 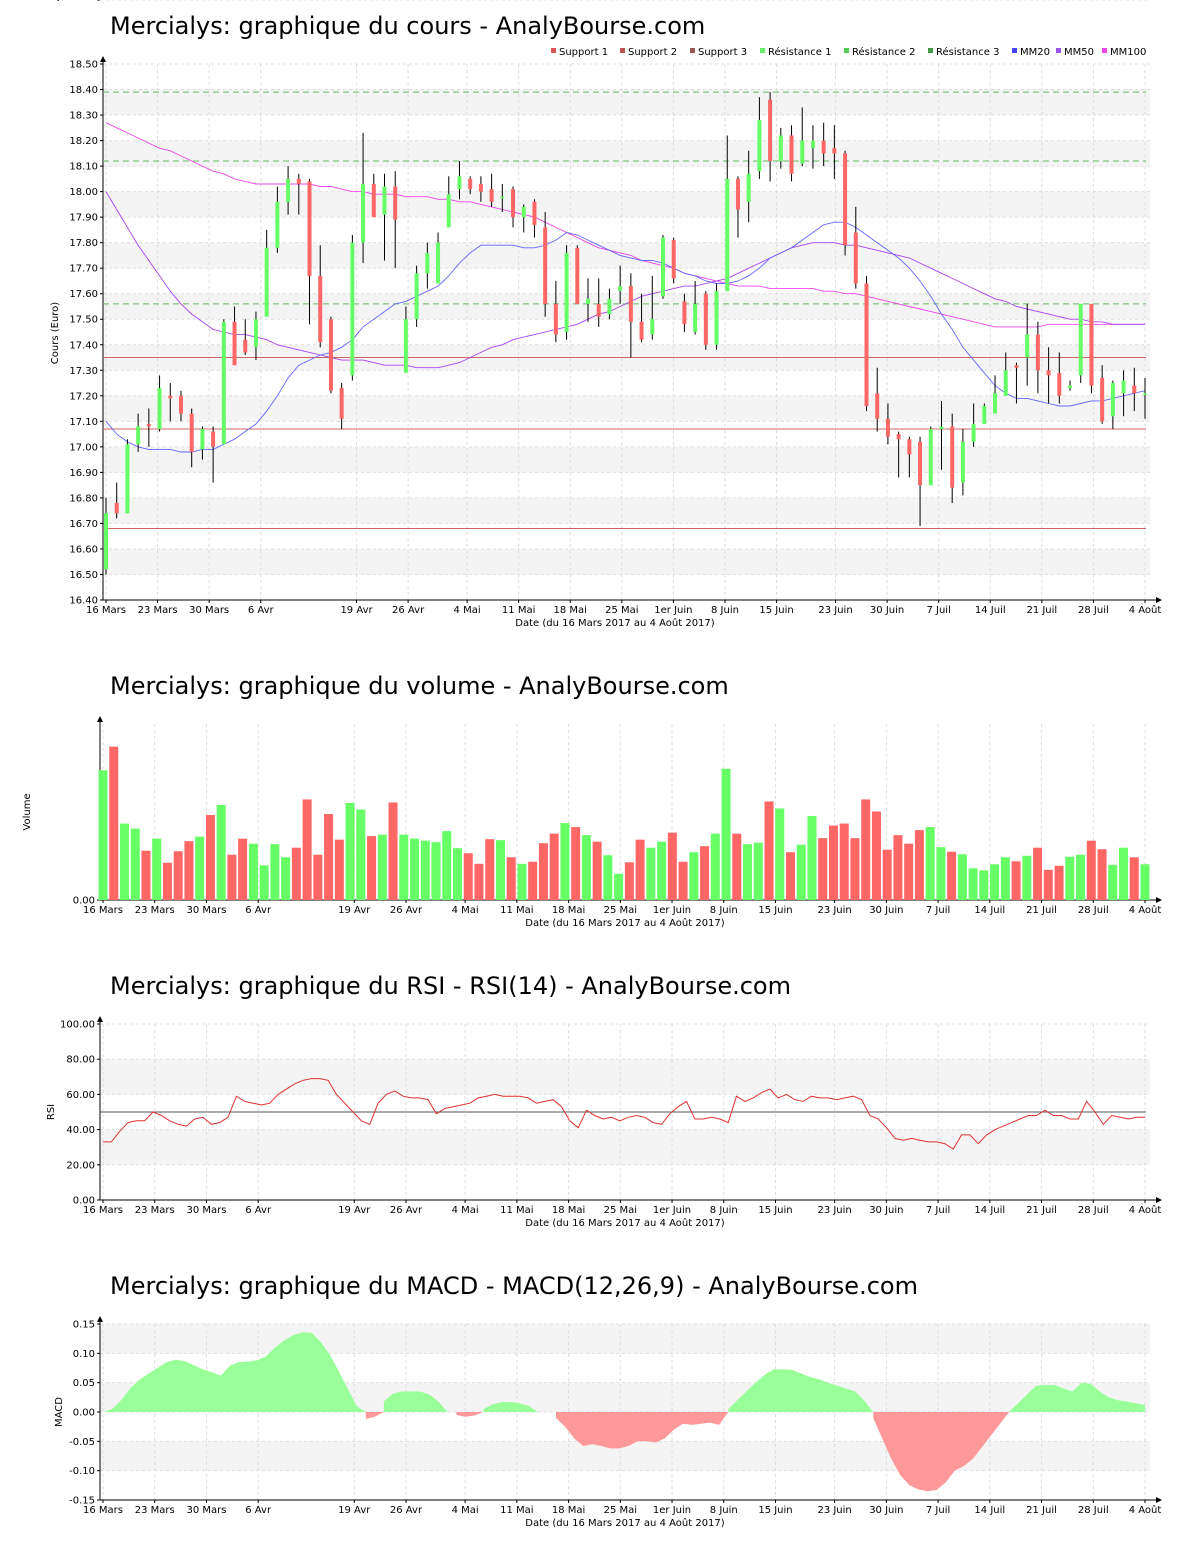 I want to click on x-tick-label: 16 Mars, so click(x=103, y=1210).